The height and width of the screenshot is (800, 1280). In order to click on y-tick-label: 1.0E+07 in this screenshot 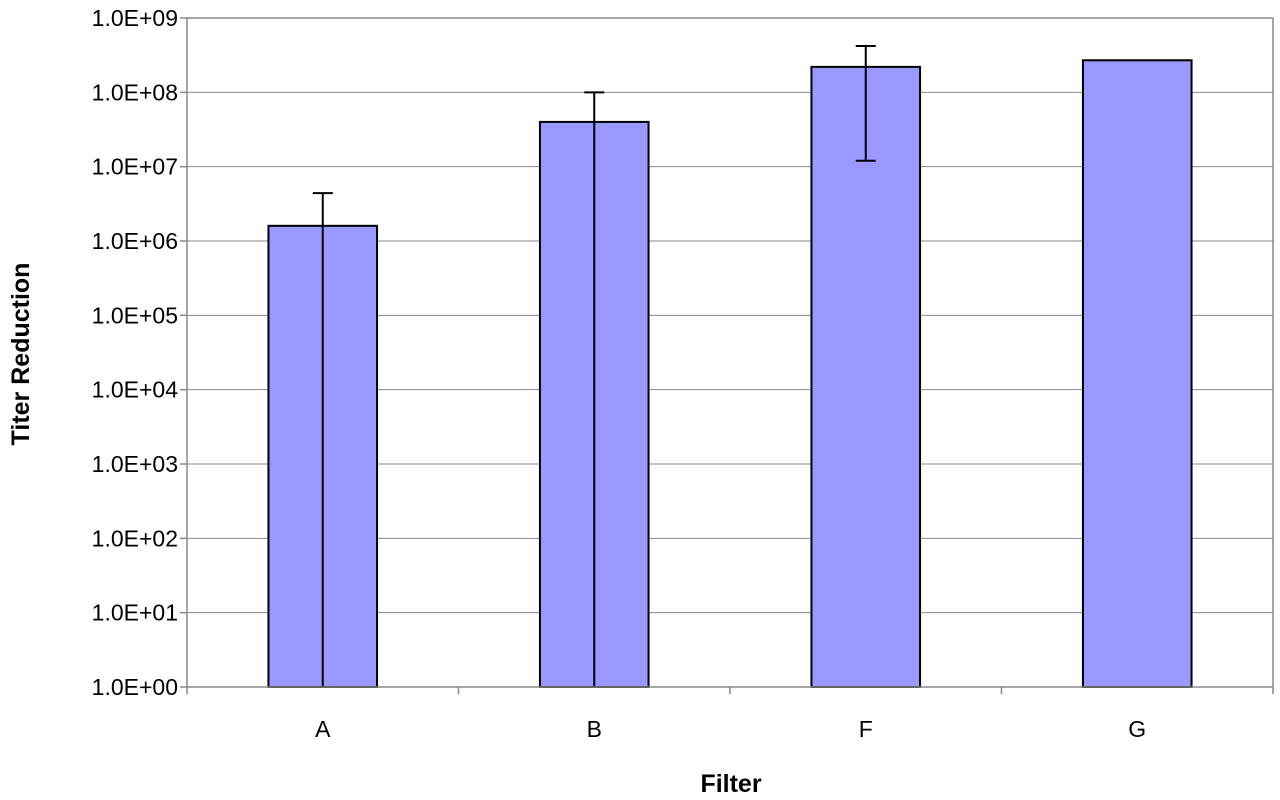, I will do `click(135, 167)`.